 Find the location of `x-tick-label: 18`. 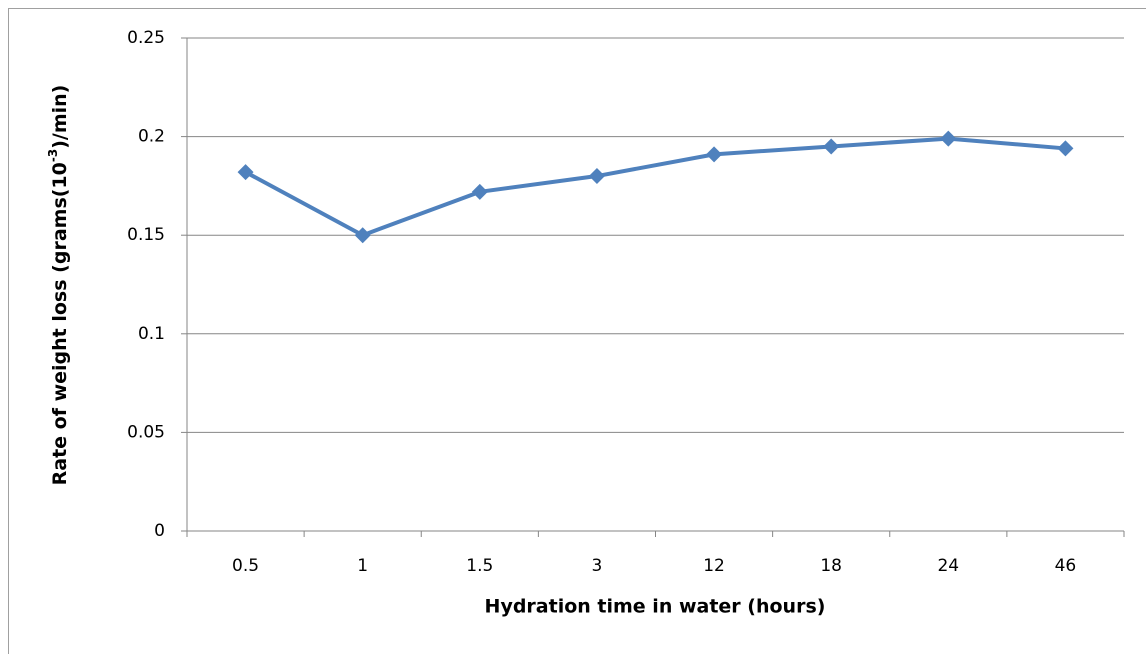

x-tick-label: 18 is located at coordinates (831, 566).